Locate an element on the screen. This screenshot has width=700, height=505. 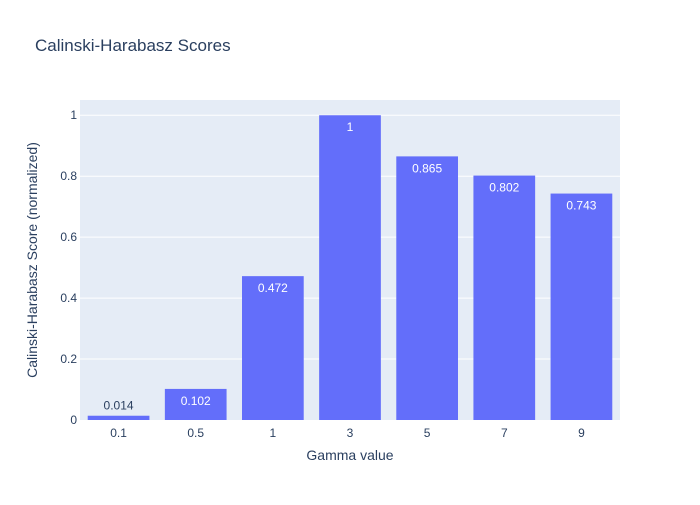
bar-value-label: 0.802 is located at coordinates (504, 188).